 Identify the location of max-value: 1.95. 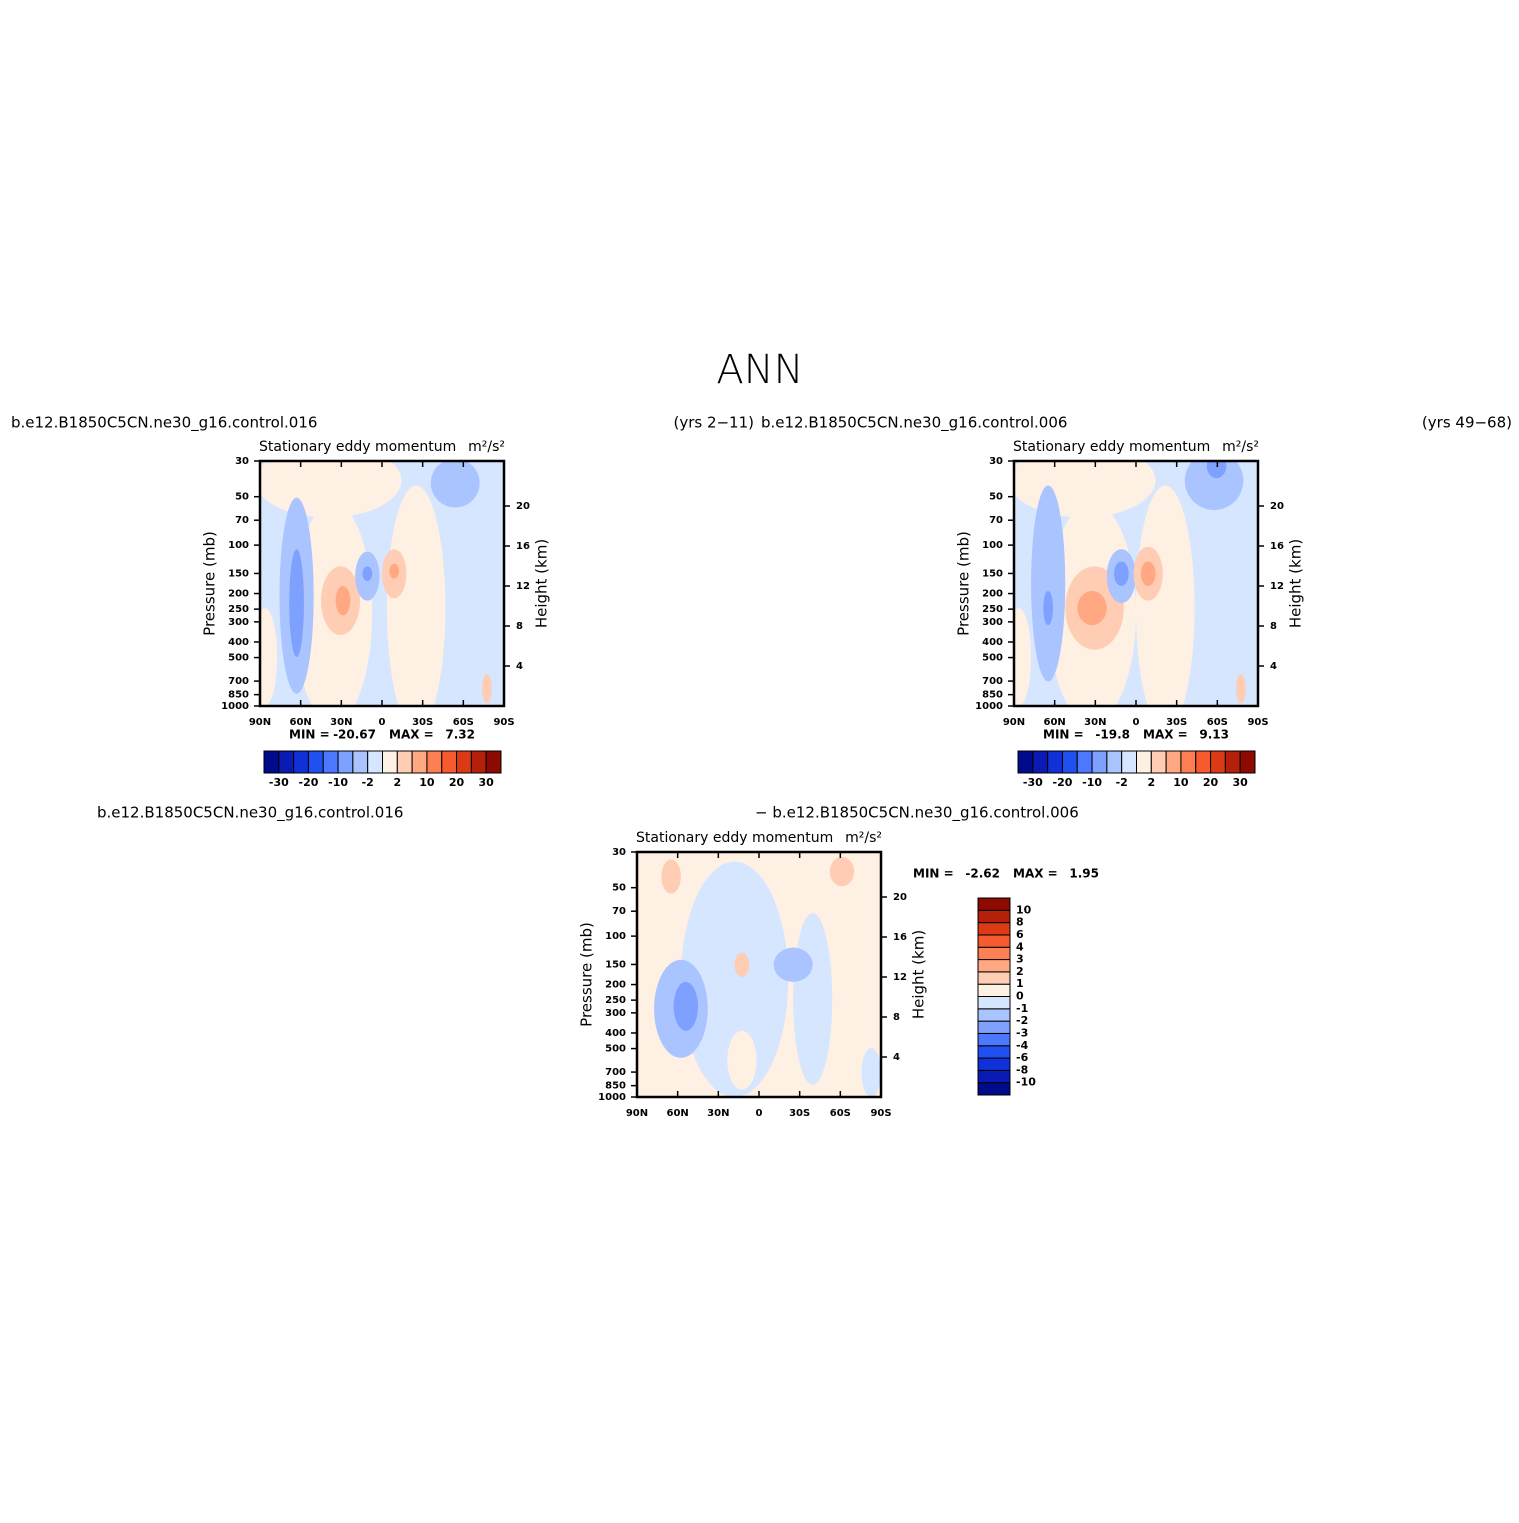
(1084, 874).